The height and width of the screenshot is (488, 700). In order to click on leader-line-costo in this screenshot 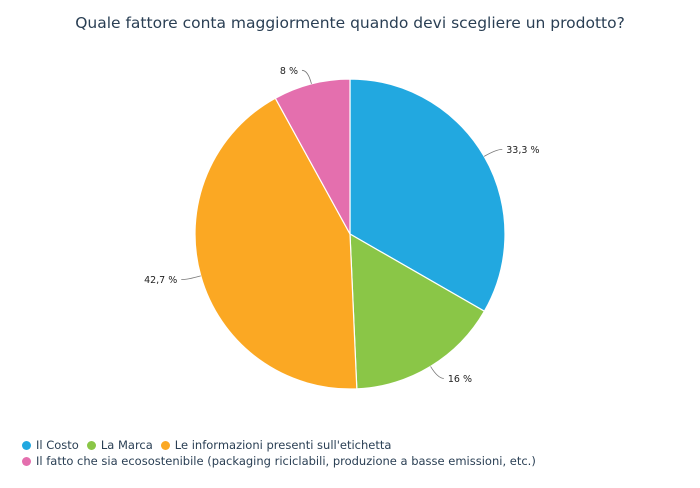, I will do `click(493, 152)`.